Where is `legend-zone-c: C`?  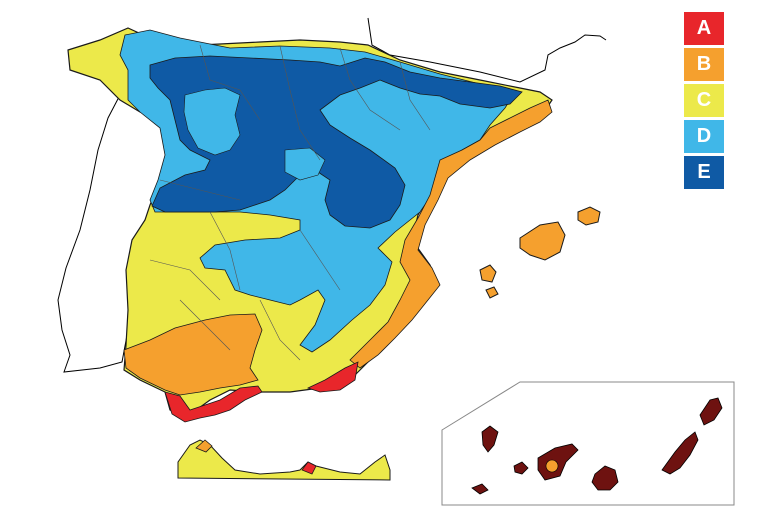 legend-zone-c: C is located at coordinates (704, 100).